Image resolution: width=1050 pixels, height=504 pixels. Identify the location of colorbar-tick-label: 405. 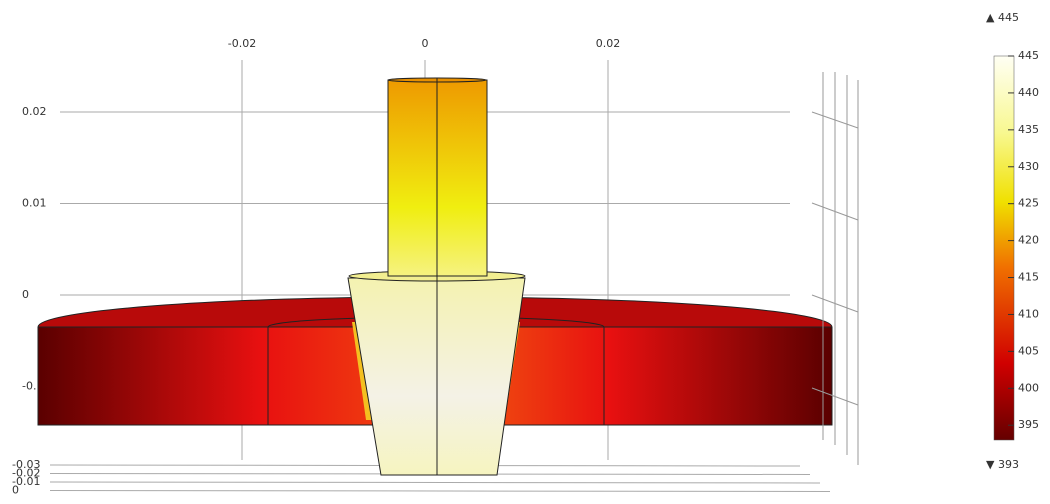
(1028, 350).